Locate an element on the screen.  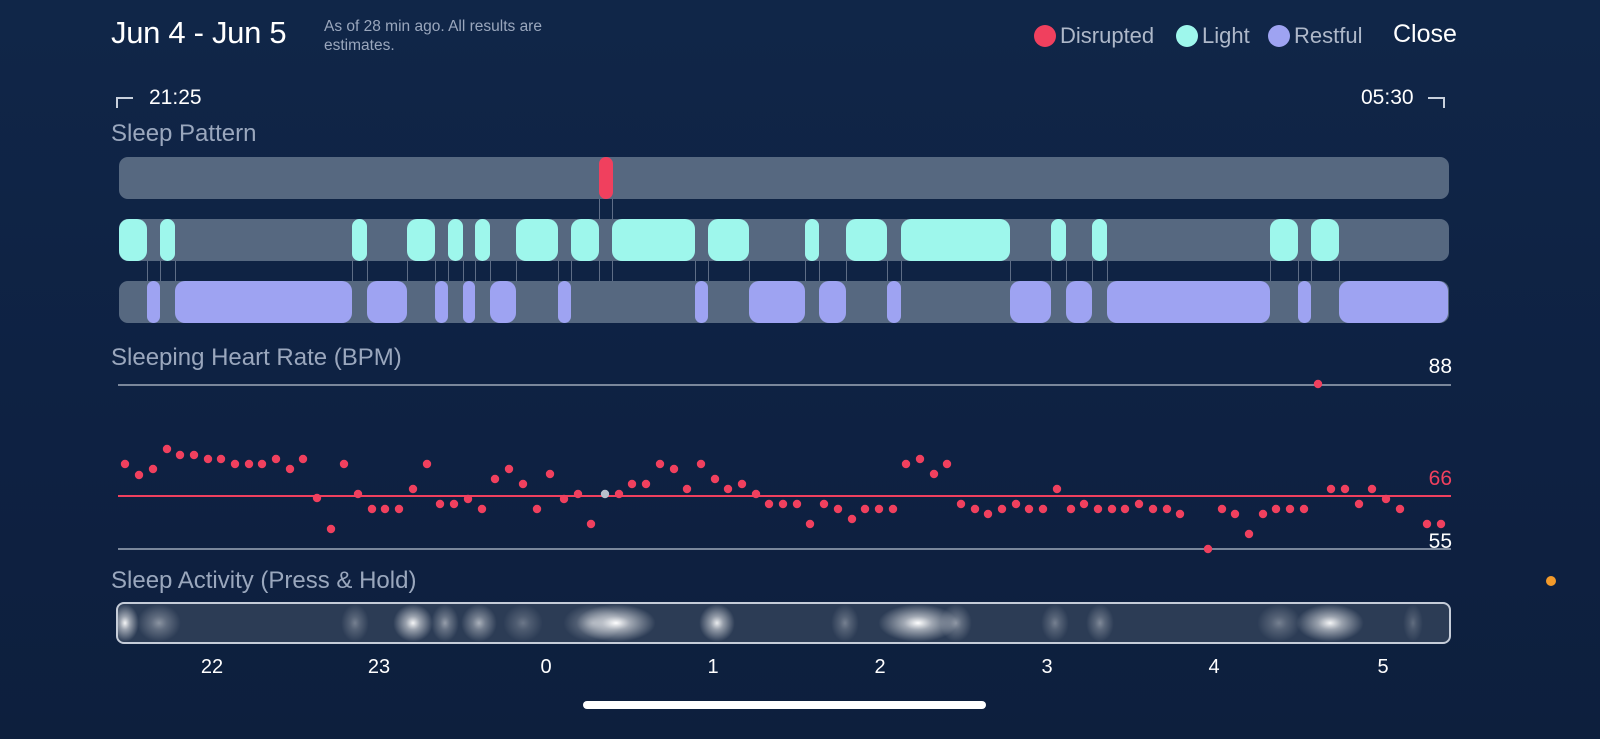
close-button: Close is located at coordinates (1425, 34).